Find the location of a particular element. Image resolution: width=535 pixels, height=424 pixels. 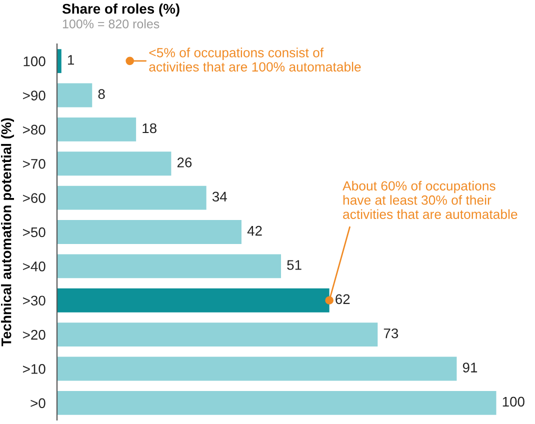

chart-subtitle: 100% = 820 roles is located at coordinates (111, 23).